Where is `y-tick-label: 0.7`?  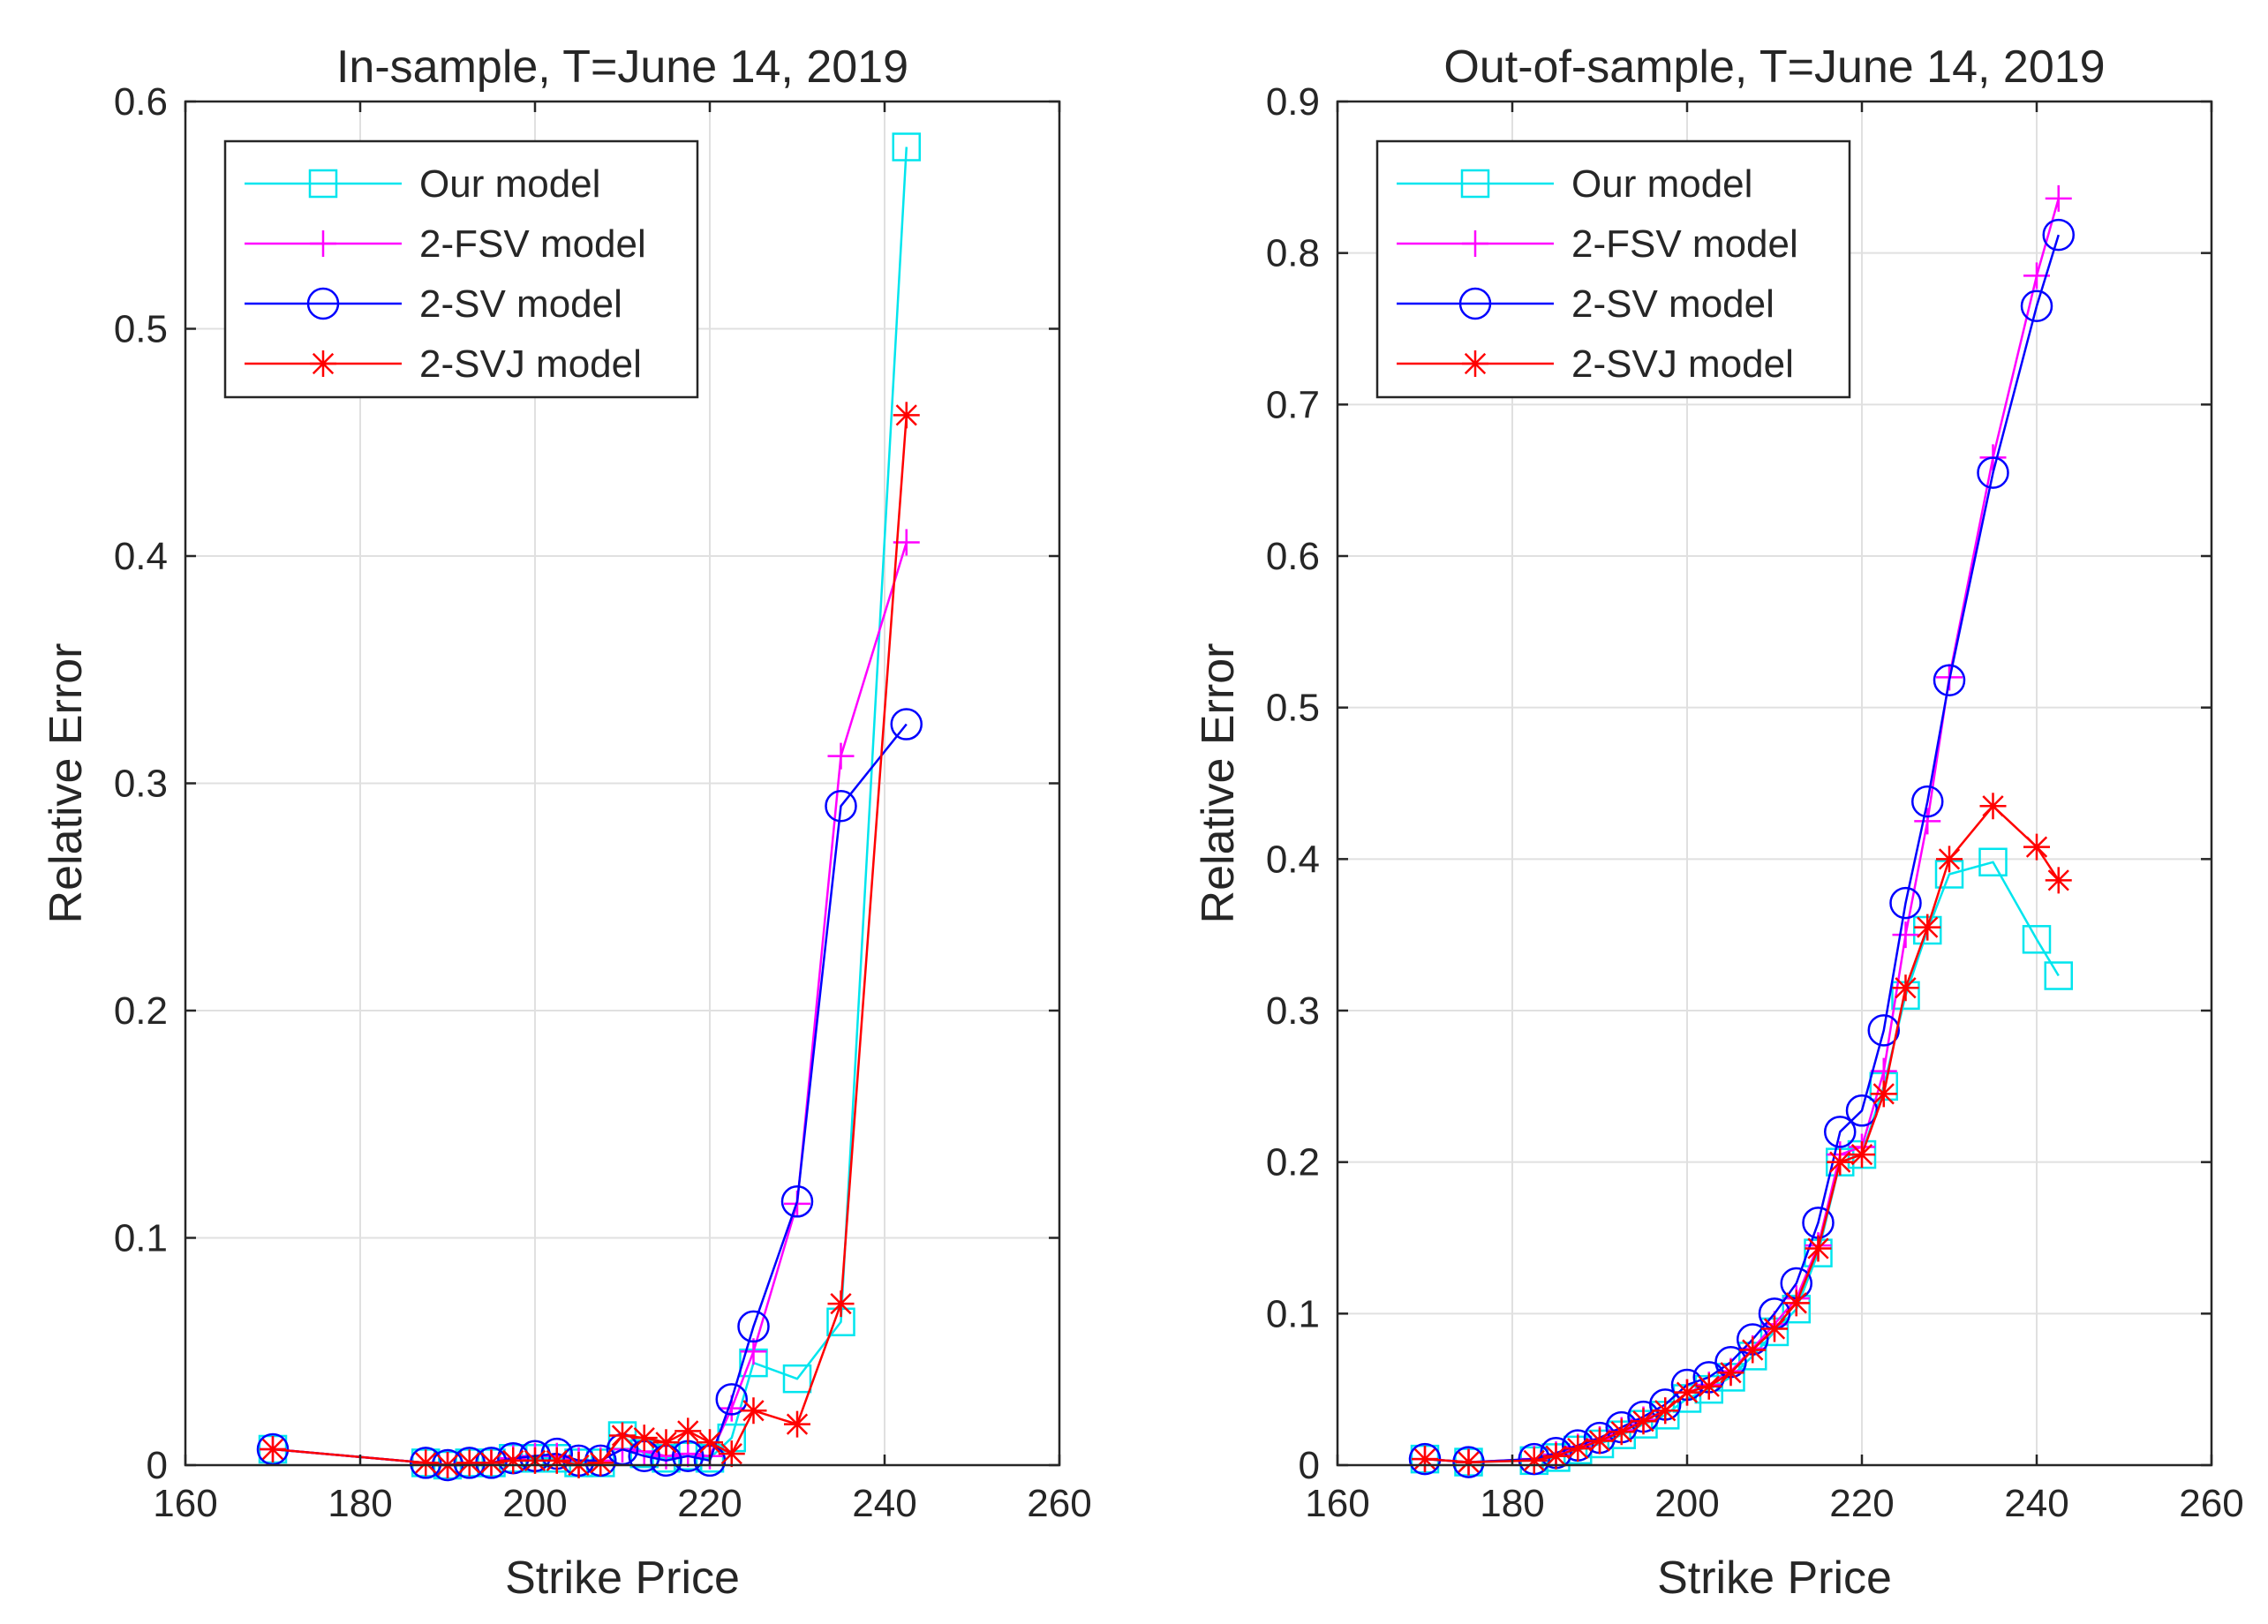
y-tick-label: 0.7 is located at coordinates (1293, 404).